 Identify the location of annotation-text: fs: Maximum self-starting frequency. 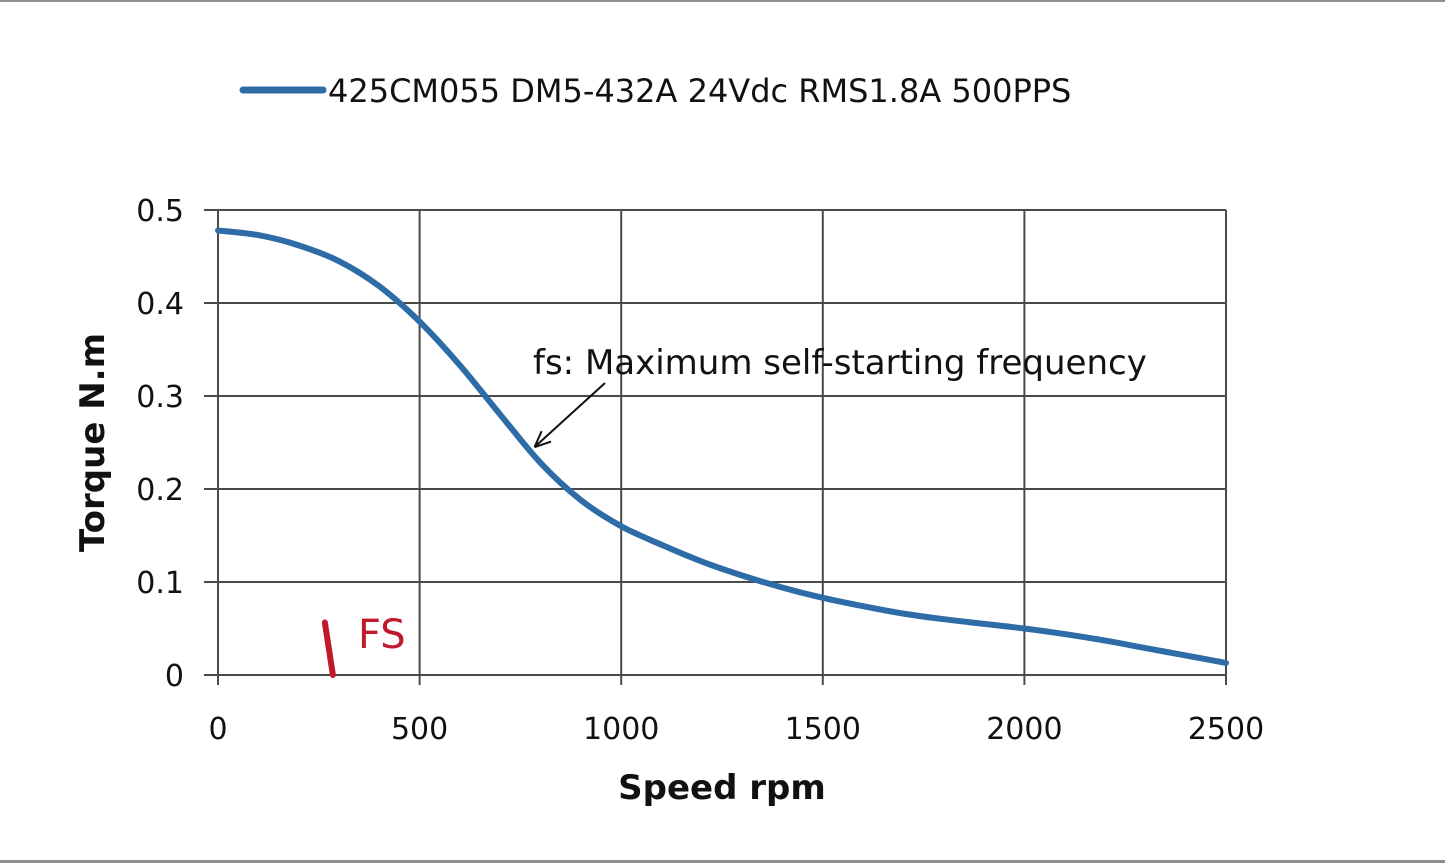
(840, 363).